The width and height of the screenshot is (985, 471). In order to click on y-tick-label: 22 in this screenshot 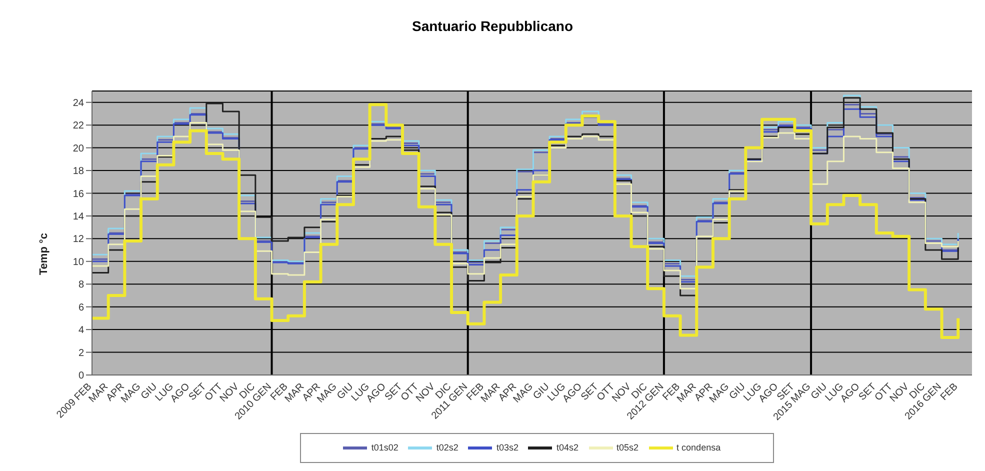, I will do `click(78, 126)`.